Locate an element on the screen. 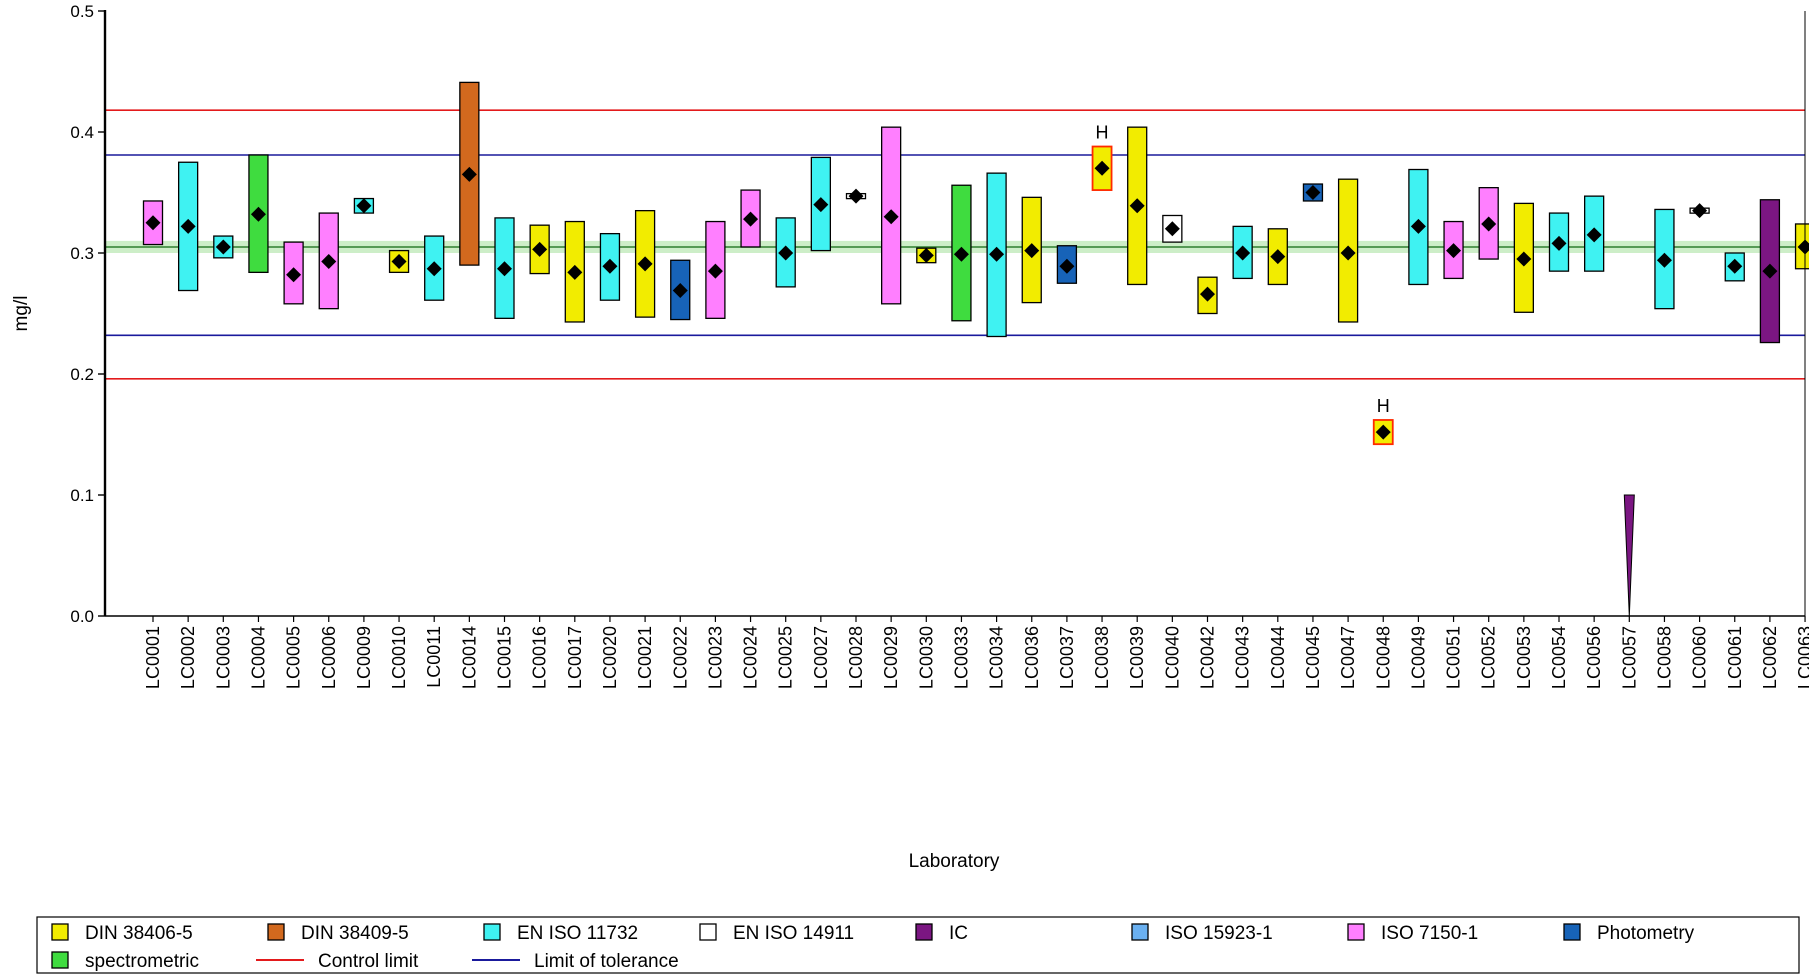 This screenshot has width=1809, height=979. legend-label: Photometry is located at coordinates (1646, 933).